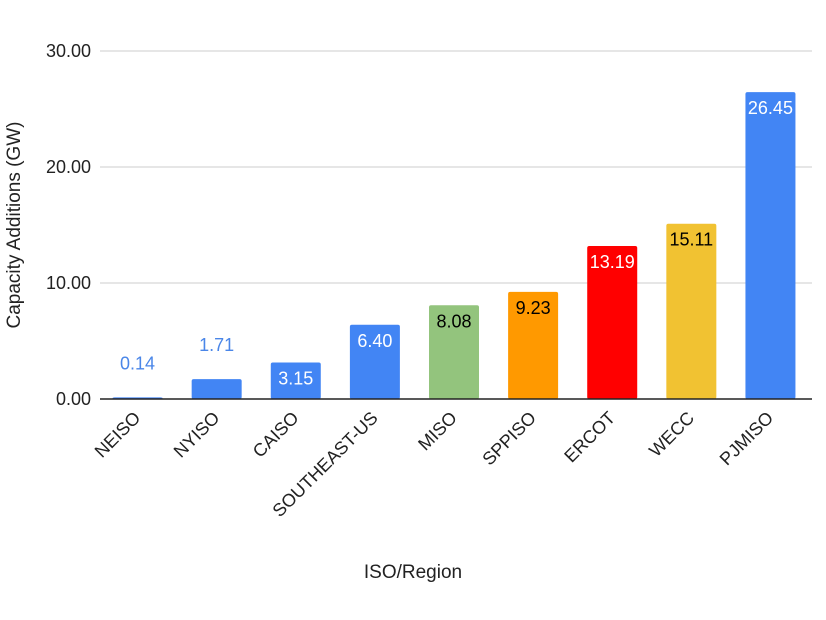 The height and width of the screenshot is (620, 826). Describe the element at coordinates (68, 225) in the screenshot. I see `y-tick-labels: 0.00 10.00 20.00 30.00` at that location.